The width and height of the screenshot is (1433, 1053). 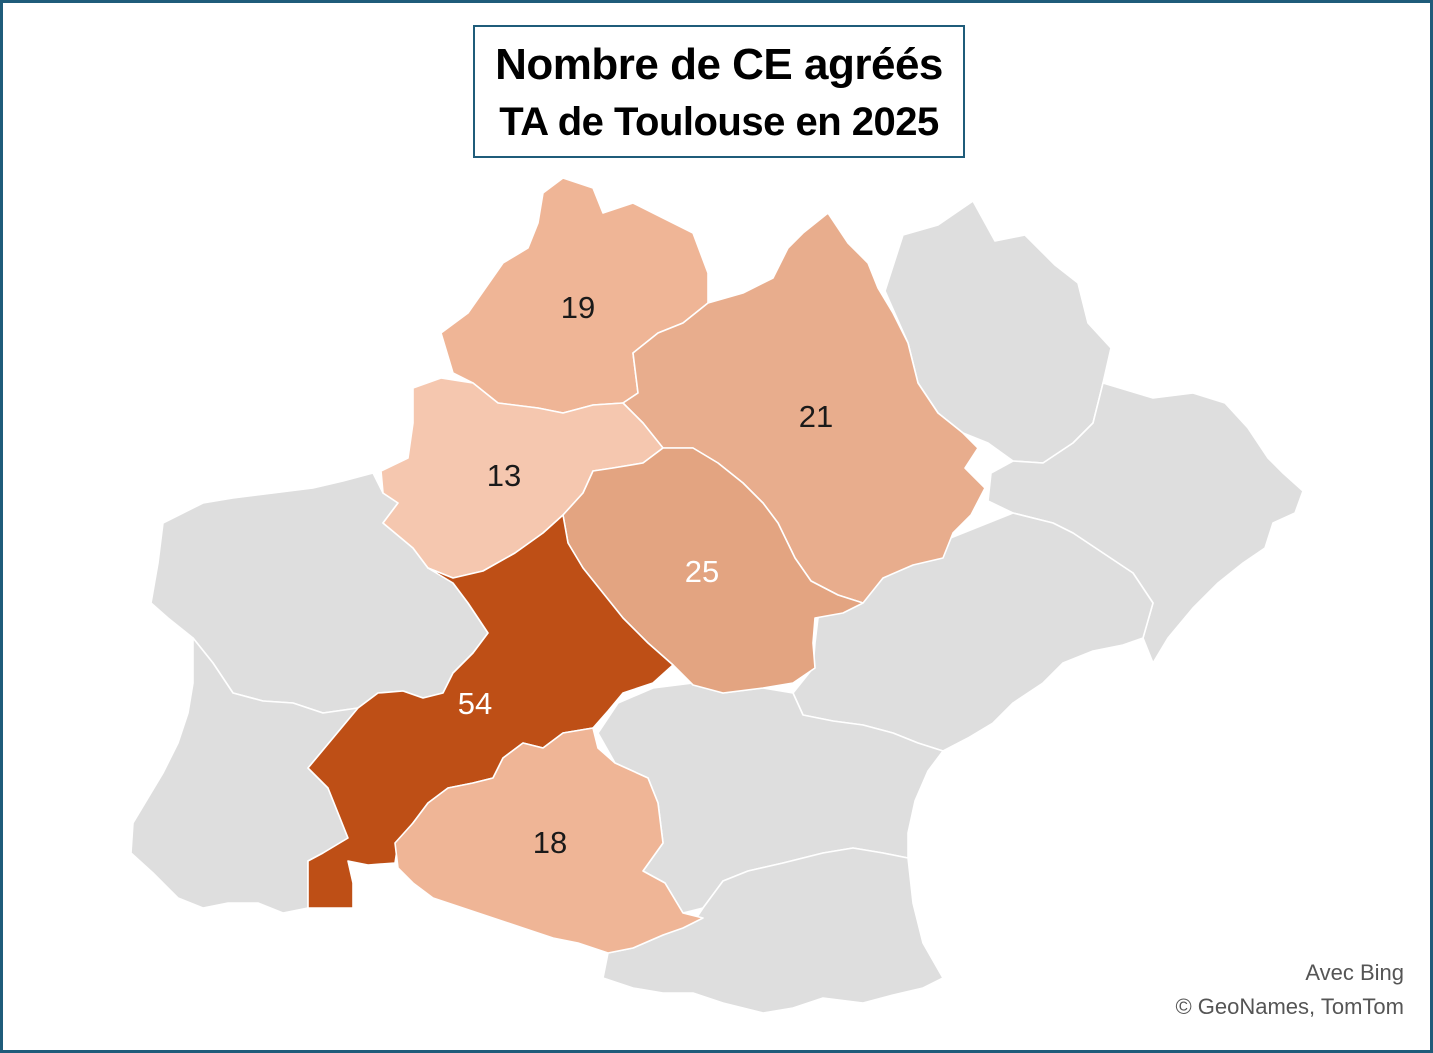 What do you see at coordinates (773, 930) in the screenshot?
I see `dept-pyrenees-orientales` at bounding box center [773, 930].